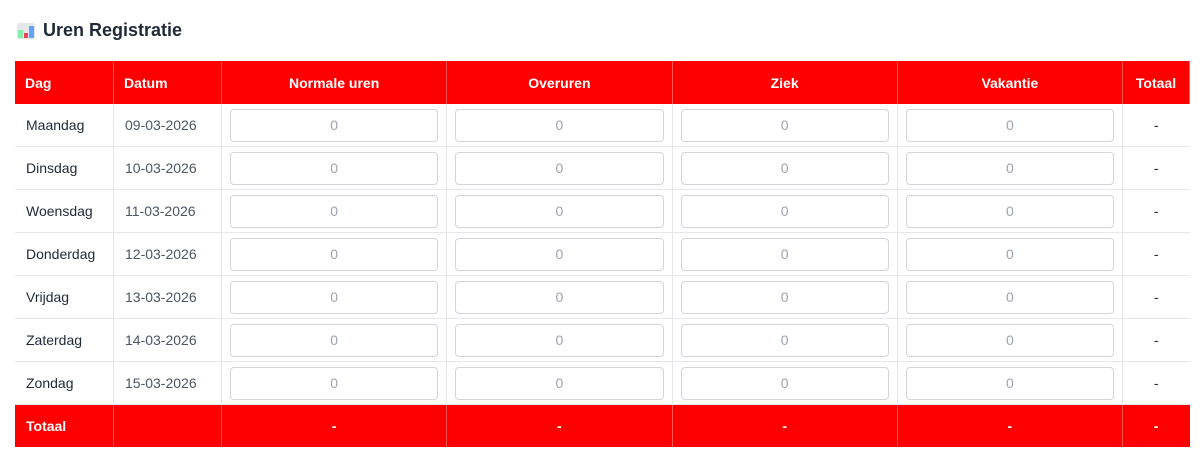 The image size is (1200, 459). I want to click on day-cell: Vrijdag, so click(64, 297).